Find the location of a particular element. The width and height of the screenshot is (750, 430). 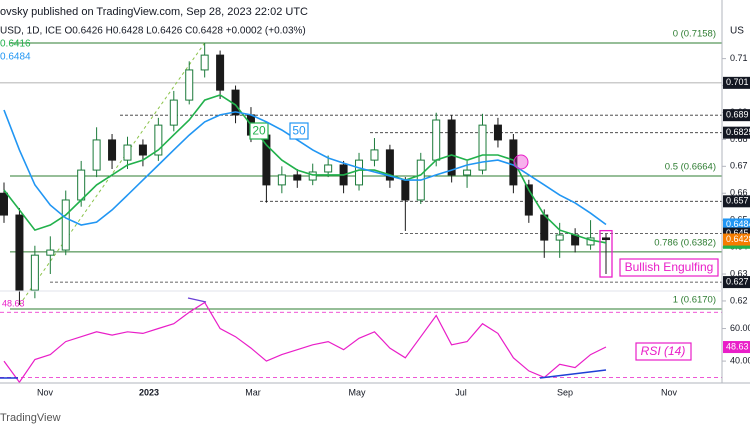

pattern-highlight is located at coordinates (606, 253).